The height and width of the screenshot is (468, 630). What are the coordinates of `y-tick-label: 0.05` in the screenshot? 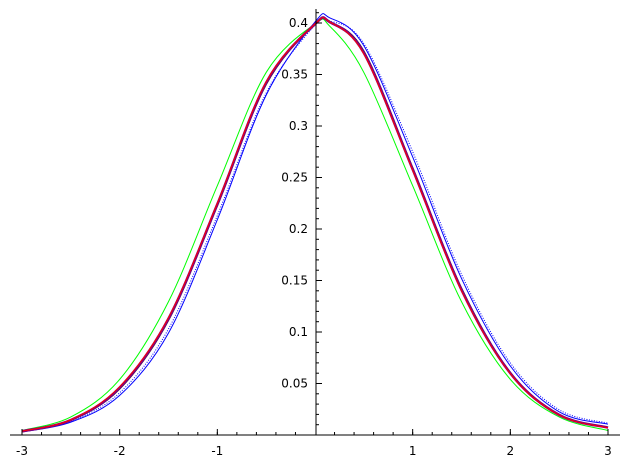 It's located at (294, 384).